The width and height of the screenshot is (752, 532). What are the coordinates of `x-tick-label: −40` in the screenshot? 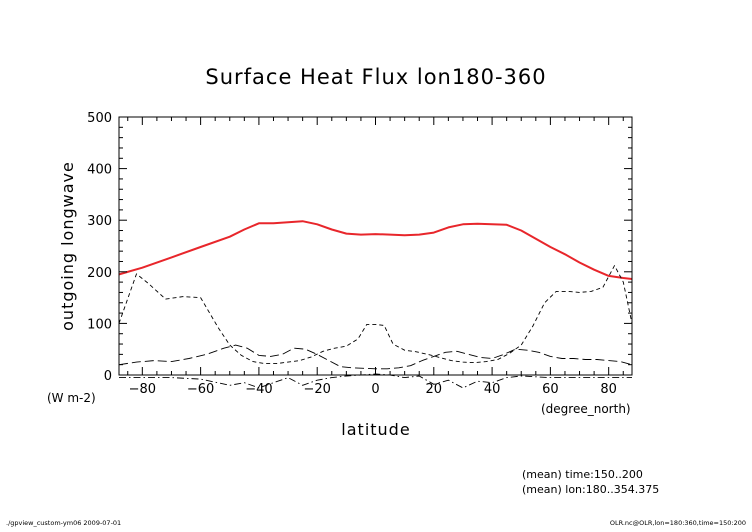 It's located at (258, 389).